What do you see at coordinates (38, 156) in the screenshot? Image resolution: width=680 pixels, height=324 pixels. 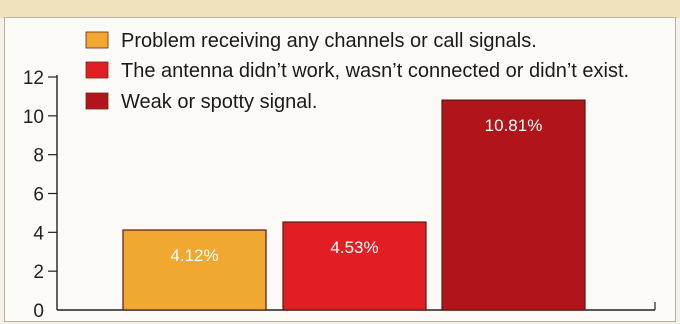 I see `y-tick-label: 8` at bounding box center [38, 156].